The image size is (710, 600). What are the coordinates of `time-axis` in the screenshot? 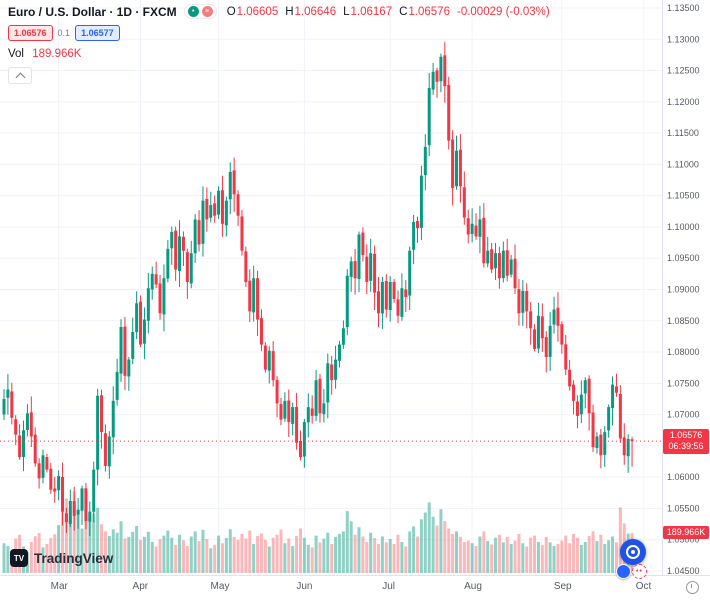 It's located at (355, 588).